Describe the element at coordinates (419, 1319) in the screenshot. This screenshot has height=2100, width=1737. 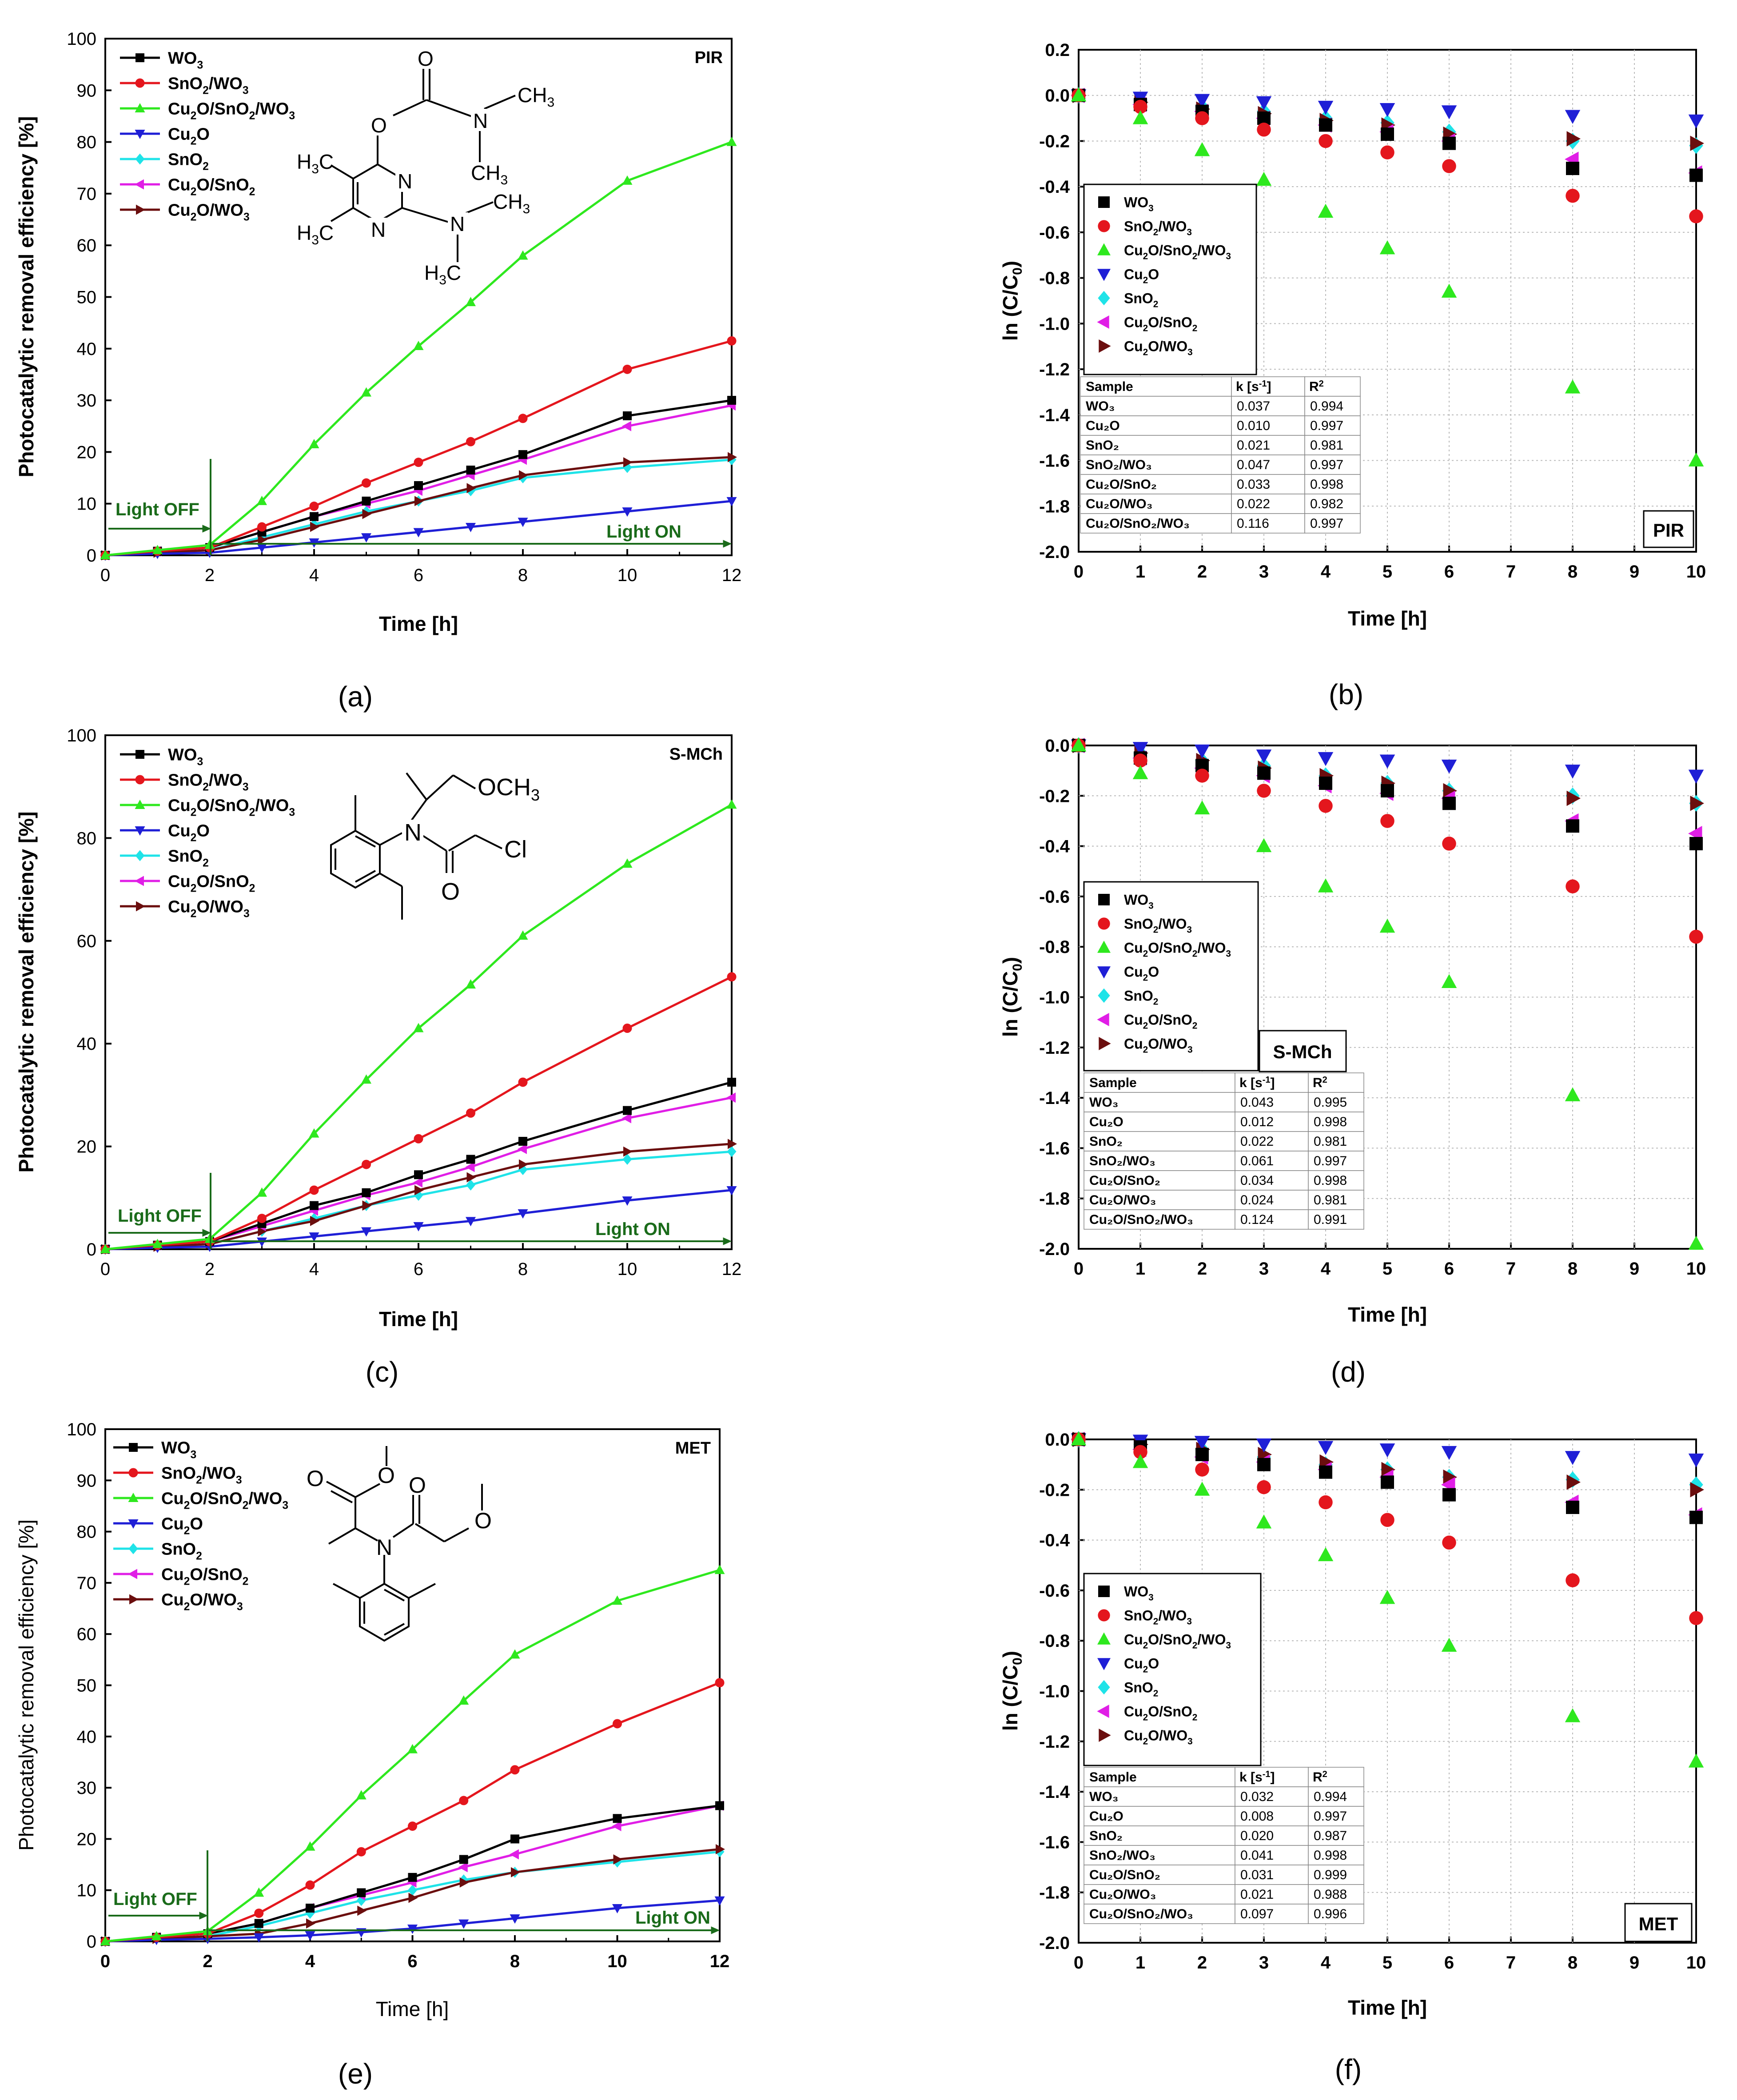
I see `x-axis-label: Time [h]` at that location.